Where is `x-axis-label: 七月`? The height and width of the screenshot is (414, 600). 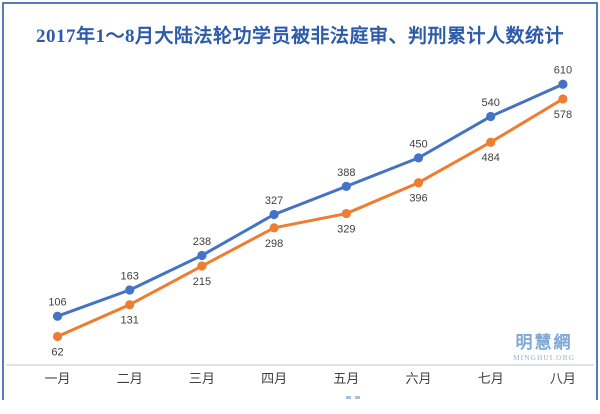
x-axis-label: 七月 is located at coordinates (491, 378).